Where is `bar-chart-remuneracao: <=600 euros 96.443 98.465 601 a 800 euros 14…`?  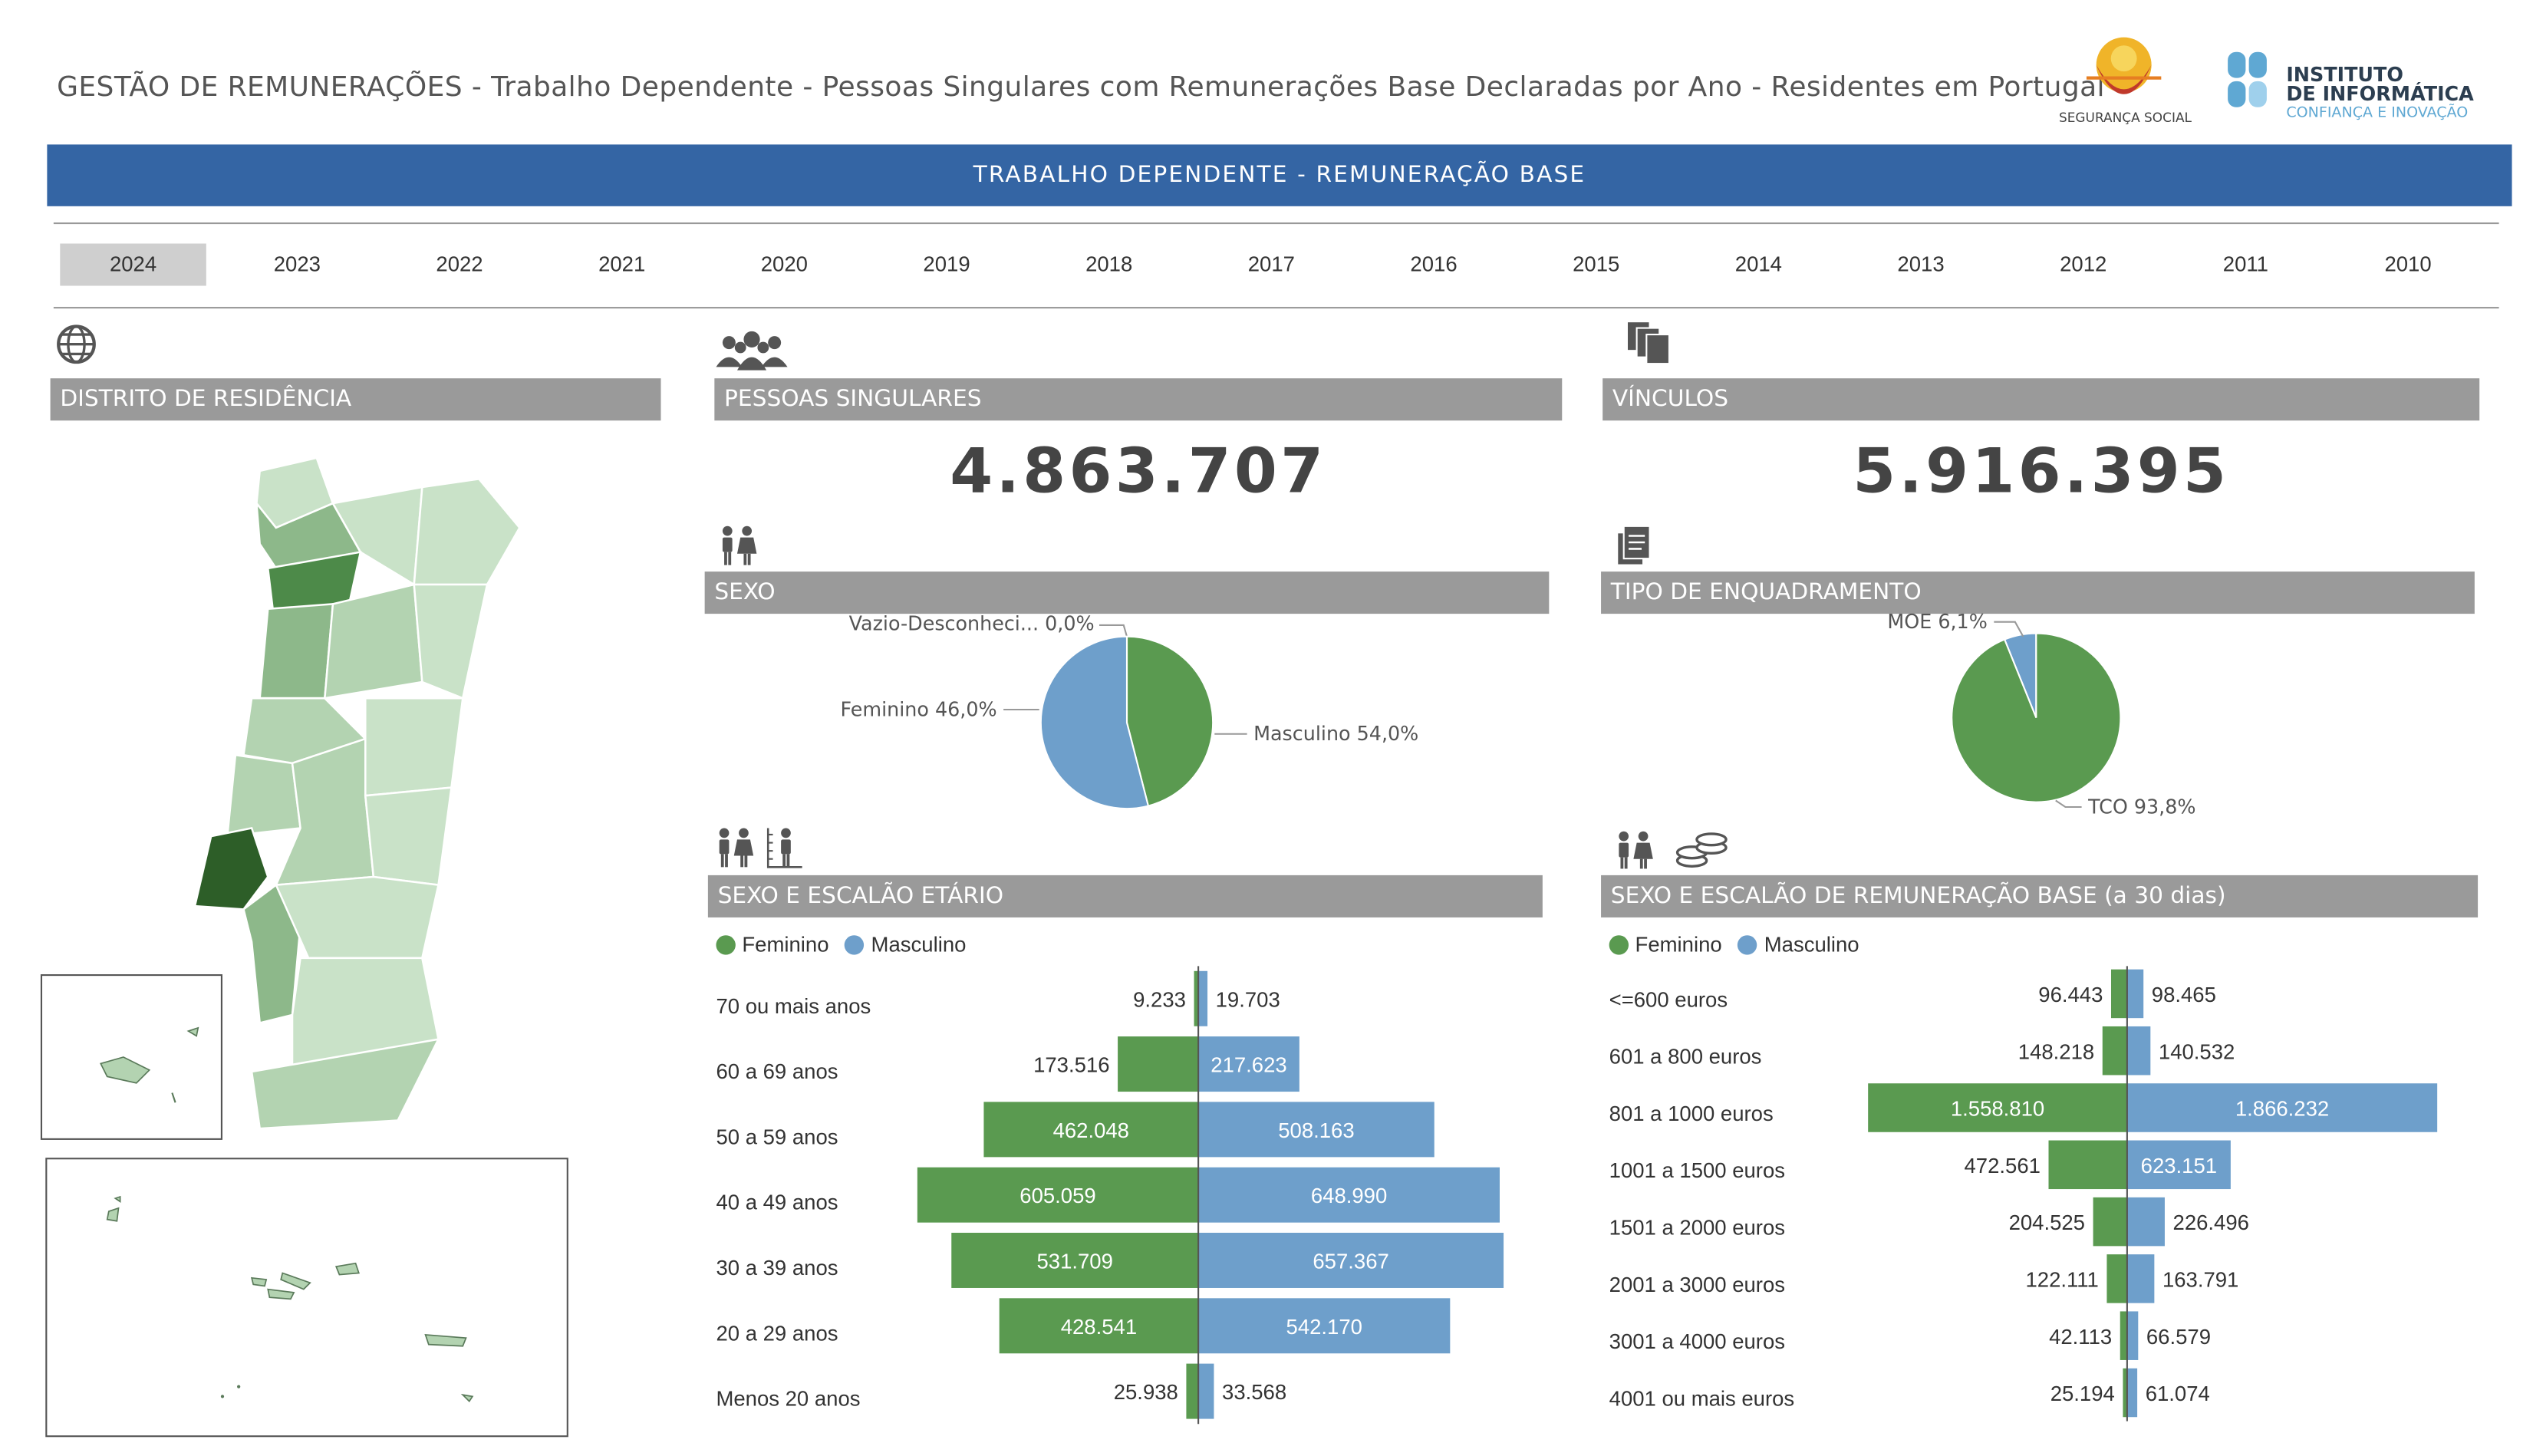
bar-chart-remuneracao: <=600 euros 96.443 98.465 601 a 800 euros 14… is located at coordinates (2047, 1201).